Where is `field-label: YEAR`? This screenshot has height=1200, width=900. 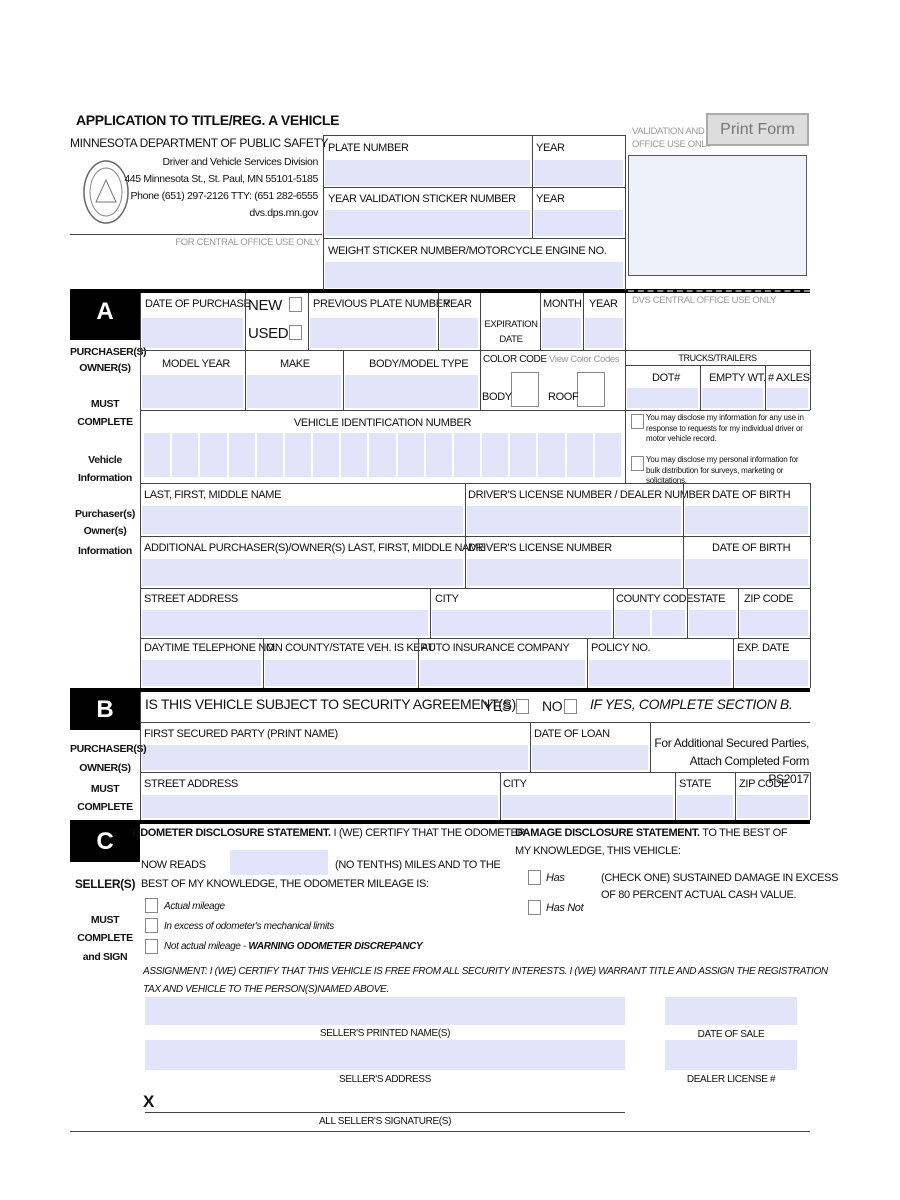
field-label: YEAR is located at coordinates (550, 148).